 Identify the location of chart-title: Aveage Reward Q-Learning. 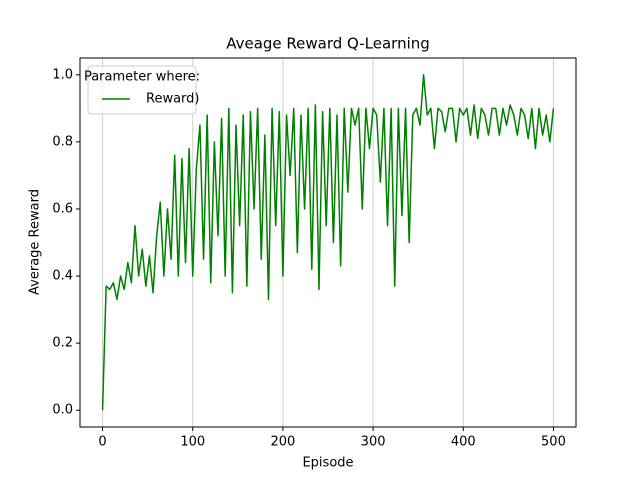
(328, 44).